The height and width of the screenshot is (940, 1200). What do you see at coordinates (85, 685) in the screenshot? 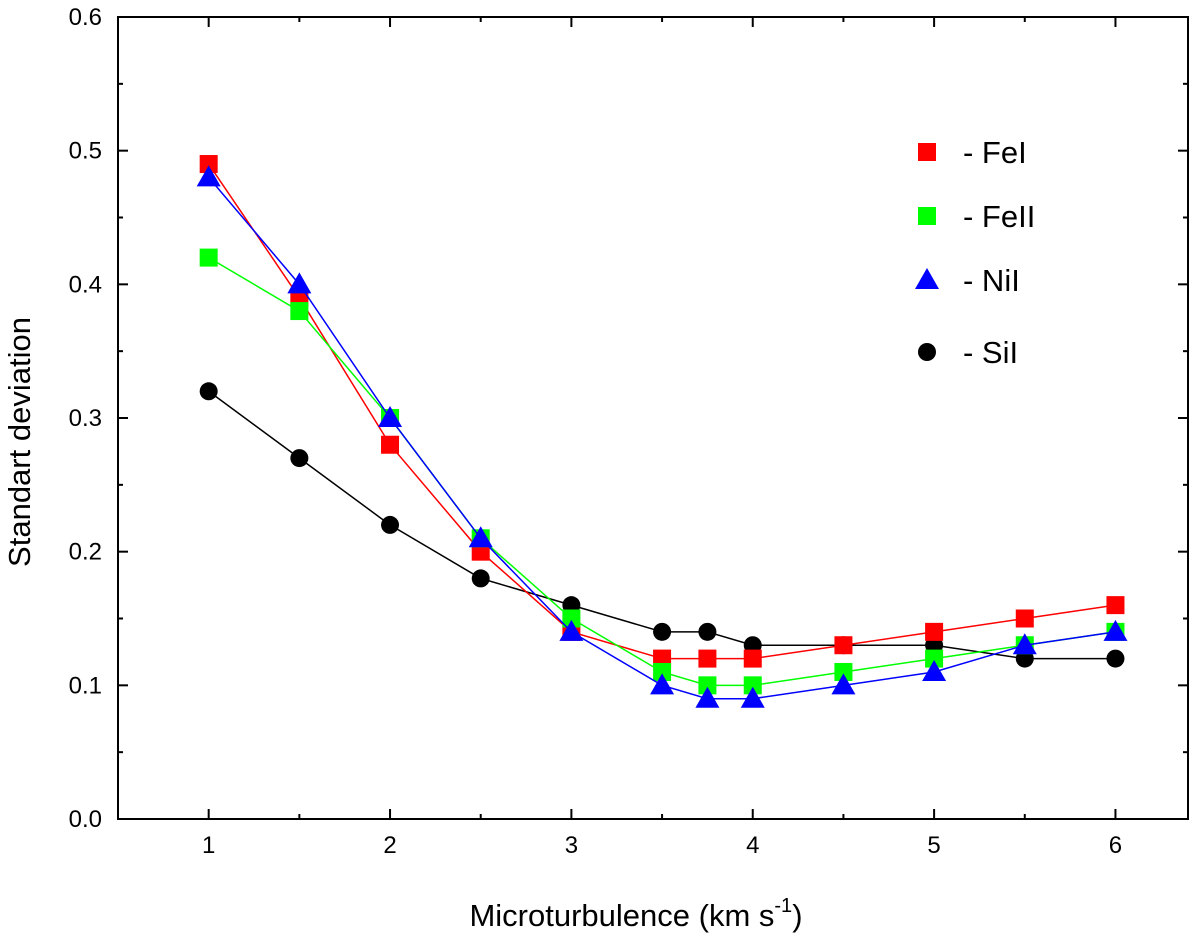
I see `y-tick-label: 0.1` at bounding box center [85, 685].